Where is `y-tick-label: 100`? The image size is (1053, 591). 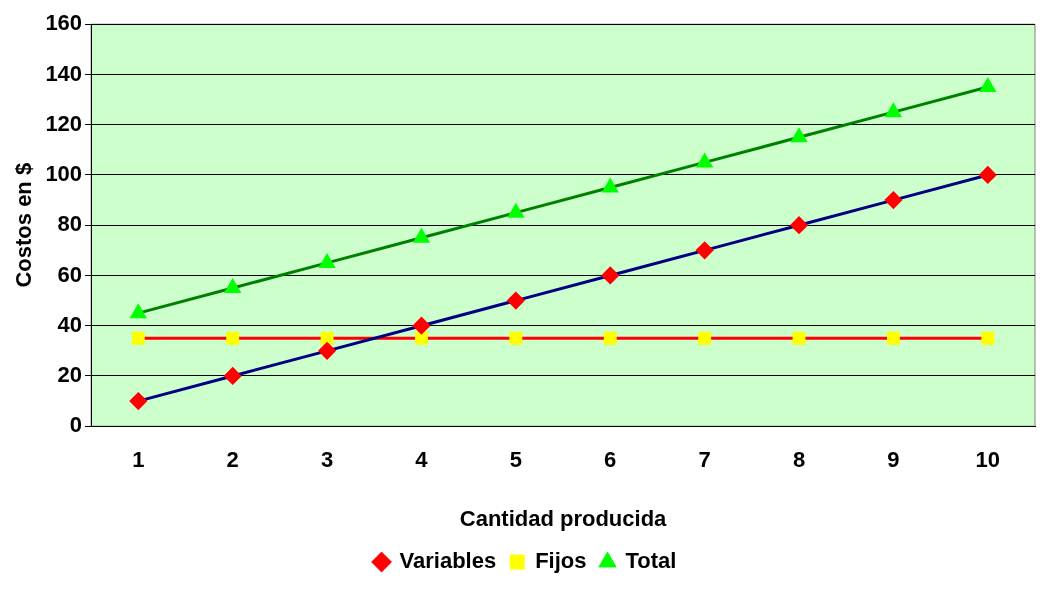 y-tick-label: 100 is located at coordinates (64, 174).